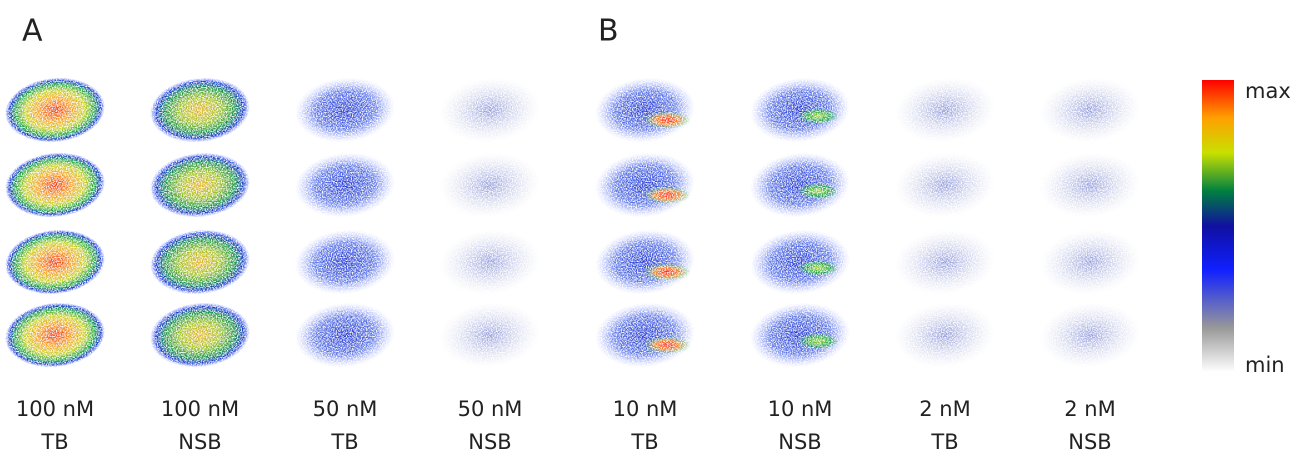  Describe the element at coordinates (1218, 226) in the screenshot. I see `colorbar` at that location.